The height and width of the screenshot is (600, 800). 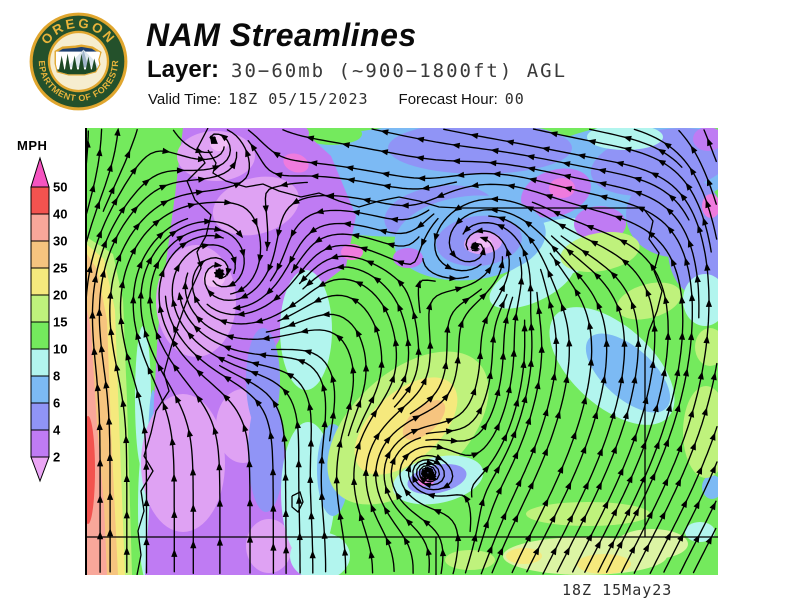 I want to click on map-timestamp: 18Z 15May23, so click(x=617, y=590).